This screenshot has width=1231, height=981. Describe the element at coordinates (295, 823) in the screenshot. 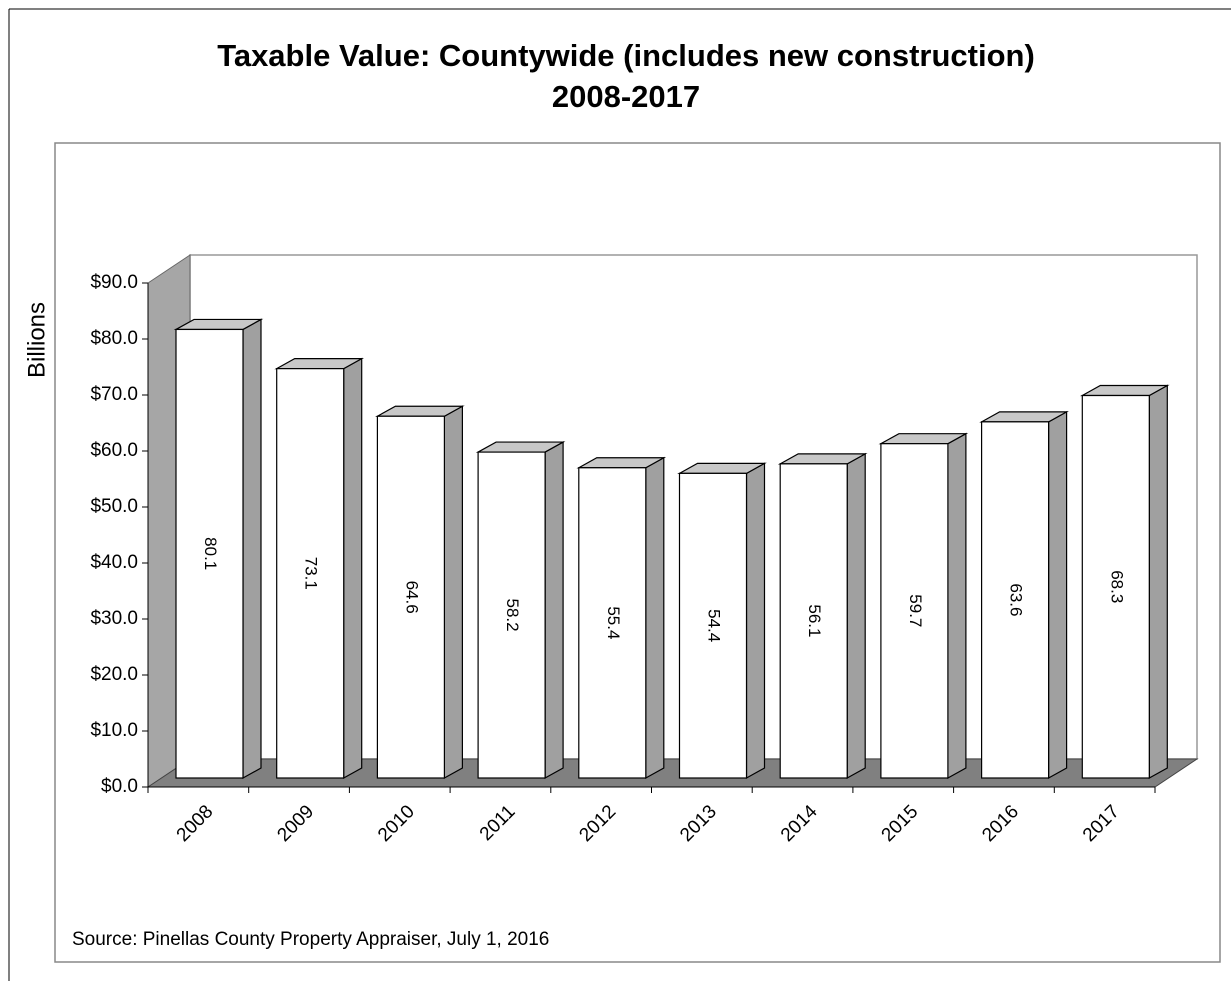

I see `x-tick-label: 2009` at that location.